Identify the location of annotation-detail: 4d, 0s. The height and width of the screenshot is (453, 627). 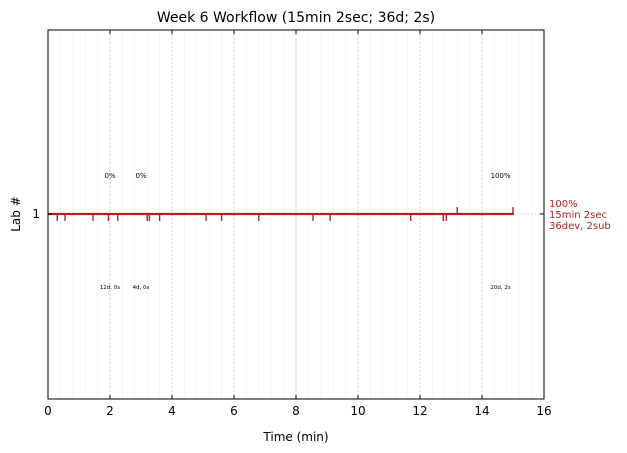
(141, 288).